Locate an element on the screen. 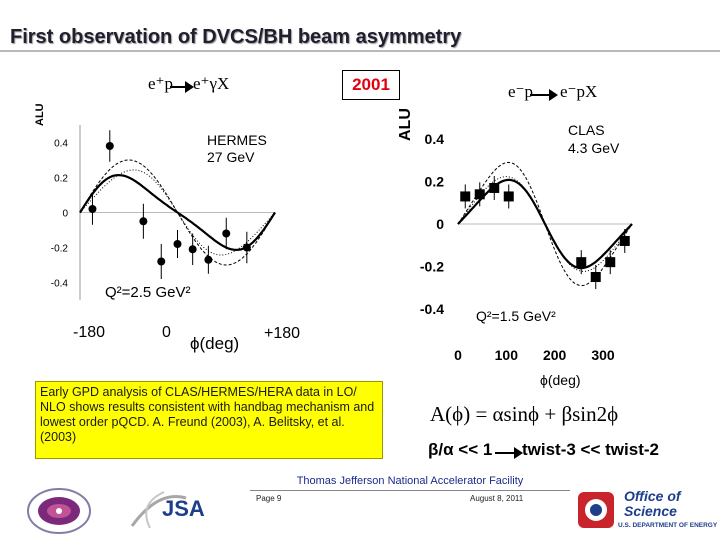  footer-divider is located at coordinates (410, 490).